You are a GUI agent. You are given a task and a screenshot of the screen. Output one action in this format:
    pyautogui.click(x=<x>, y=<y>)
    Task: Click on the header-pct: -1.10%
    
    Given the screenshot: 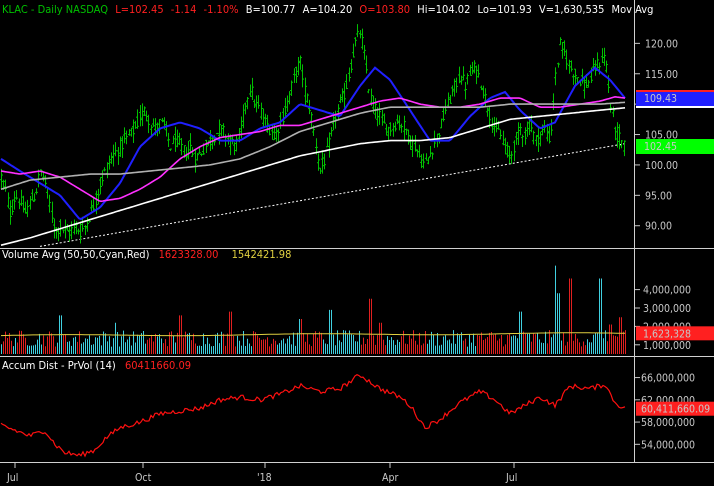 What is the action you would take?
    pyautogui.click(x=221, y=9)
    